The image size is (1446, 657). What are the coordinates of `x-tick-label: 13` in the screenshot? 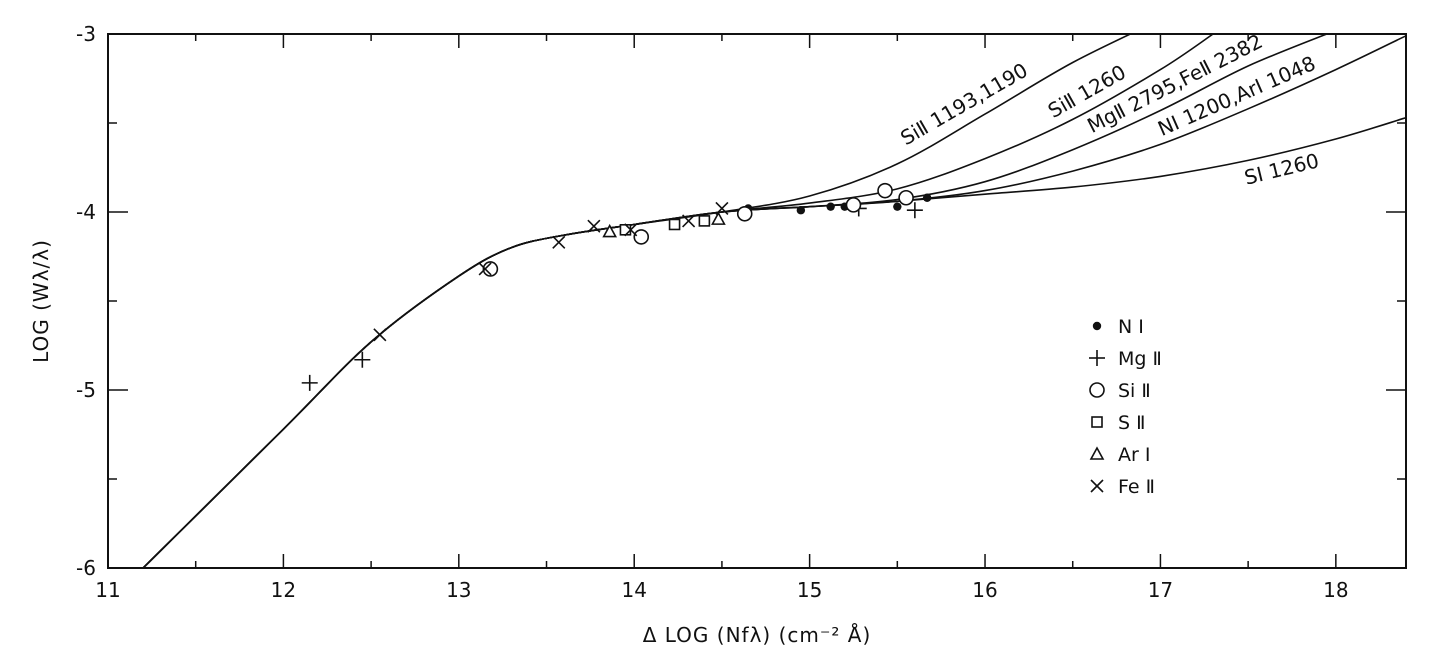 It's located at (458, 590).